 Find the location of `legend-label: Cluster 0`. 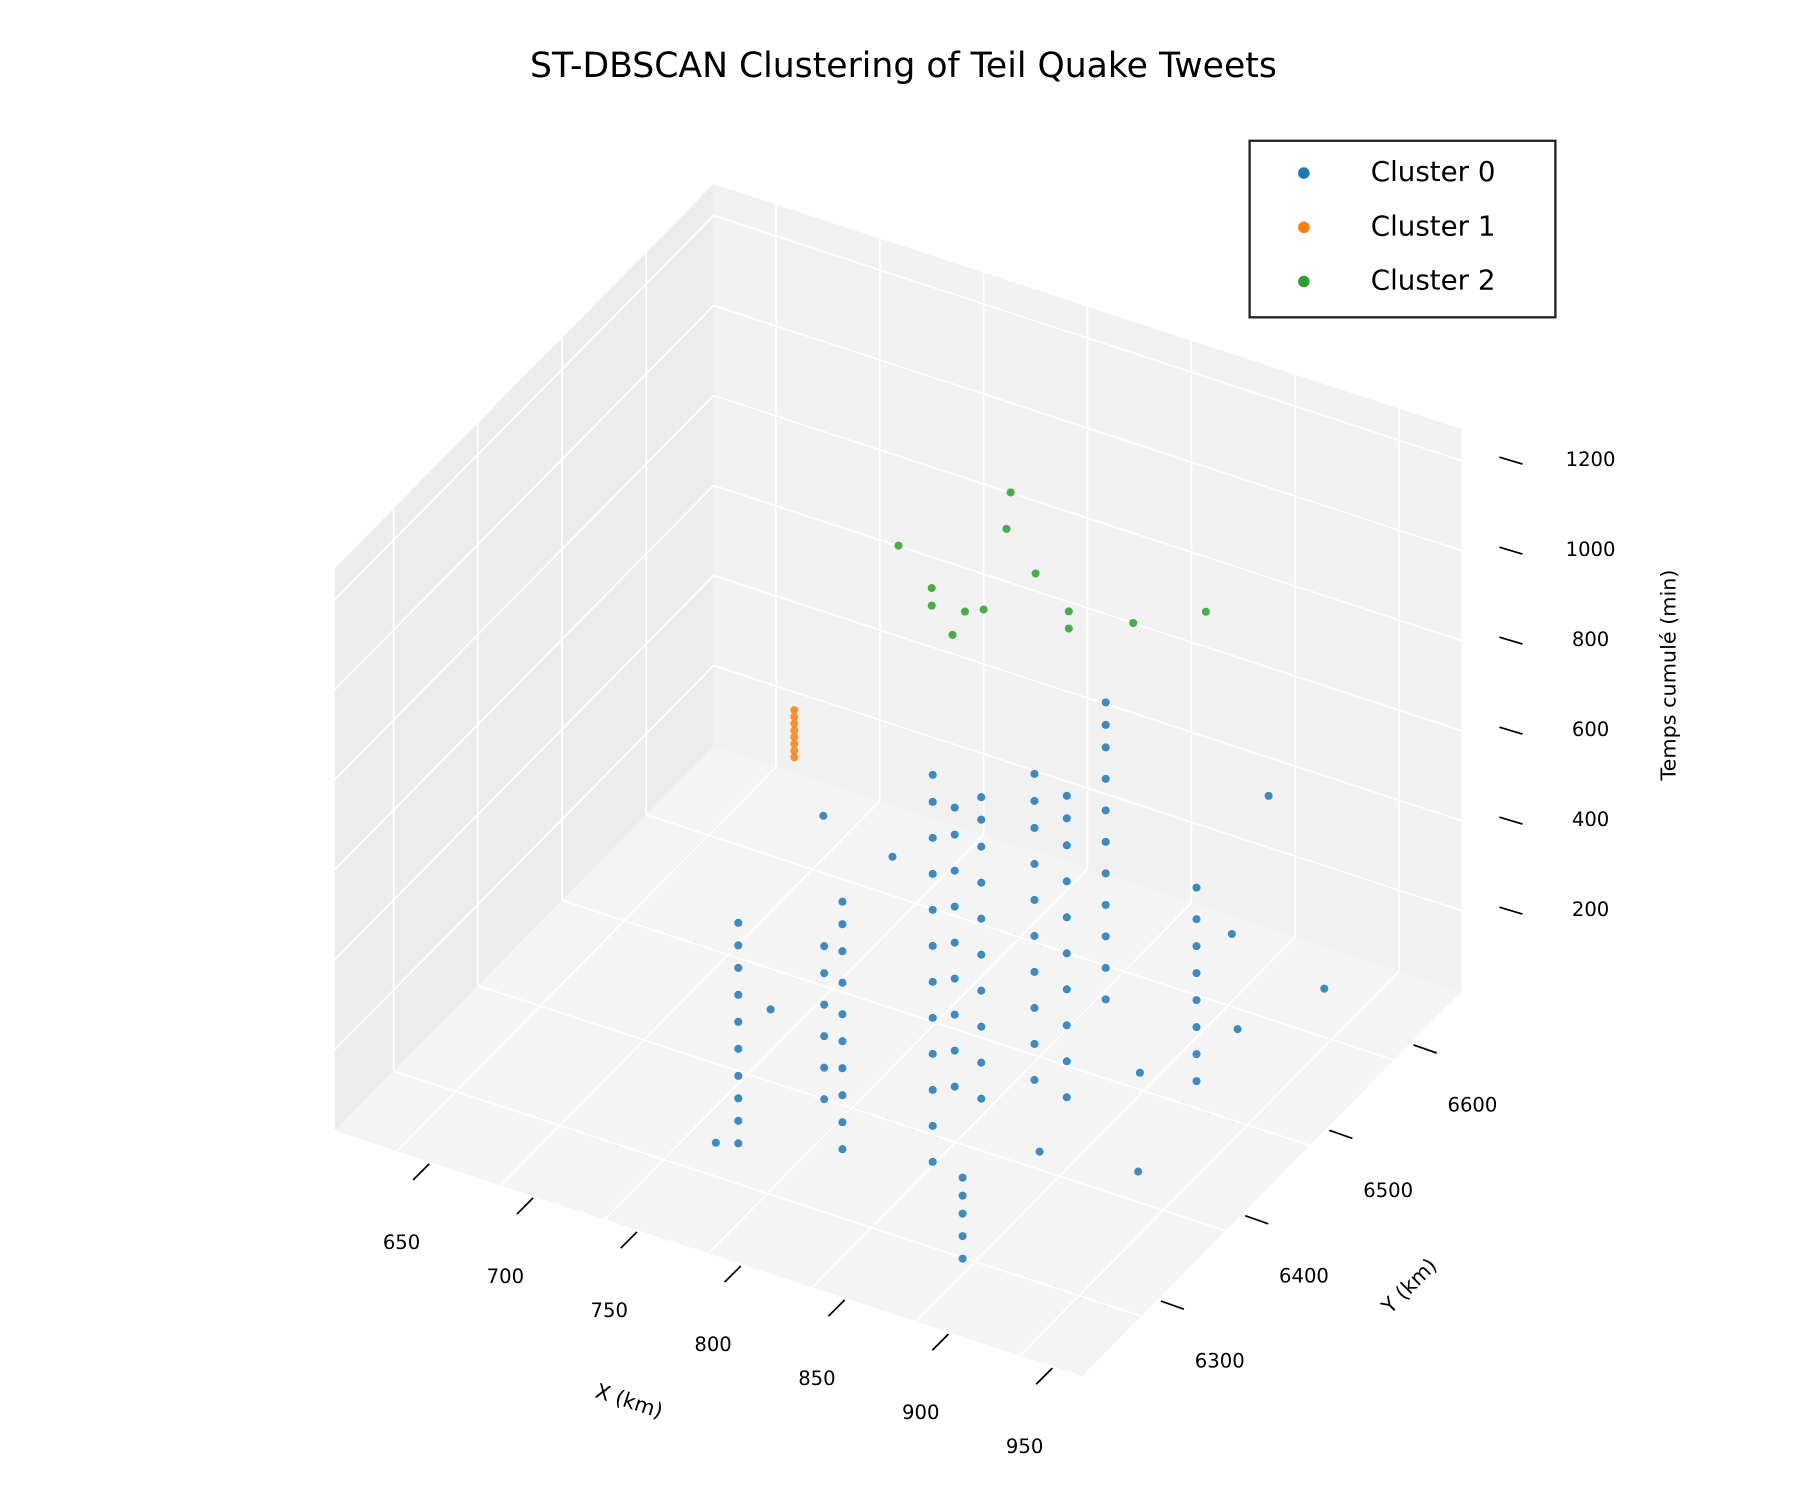

legend-label: Cluster 0 is located at coordinates (1433, 171).